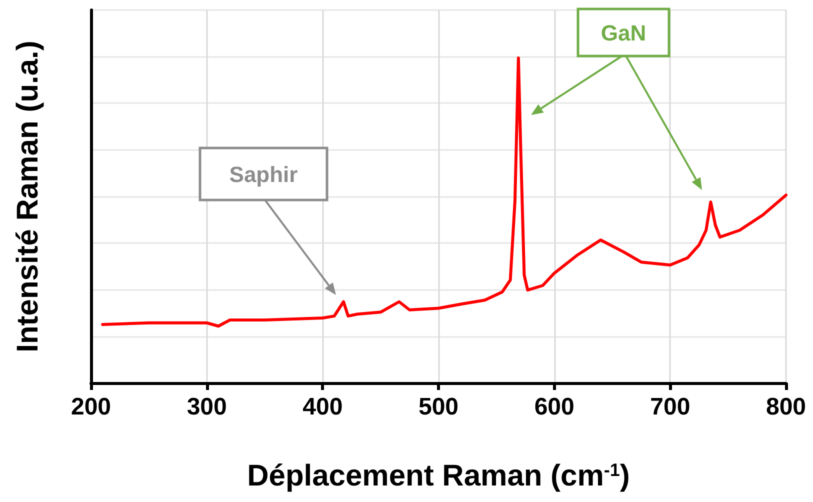  I want to click on x-tick-label: 600, so click(554, 407).